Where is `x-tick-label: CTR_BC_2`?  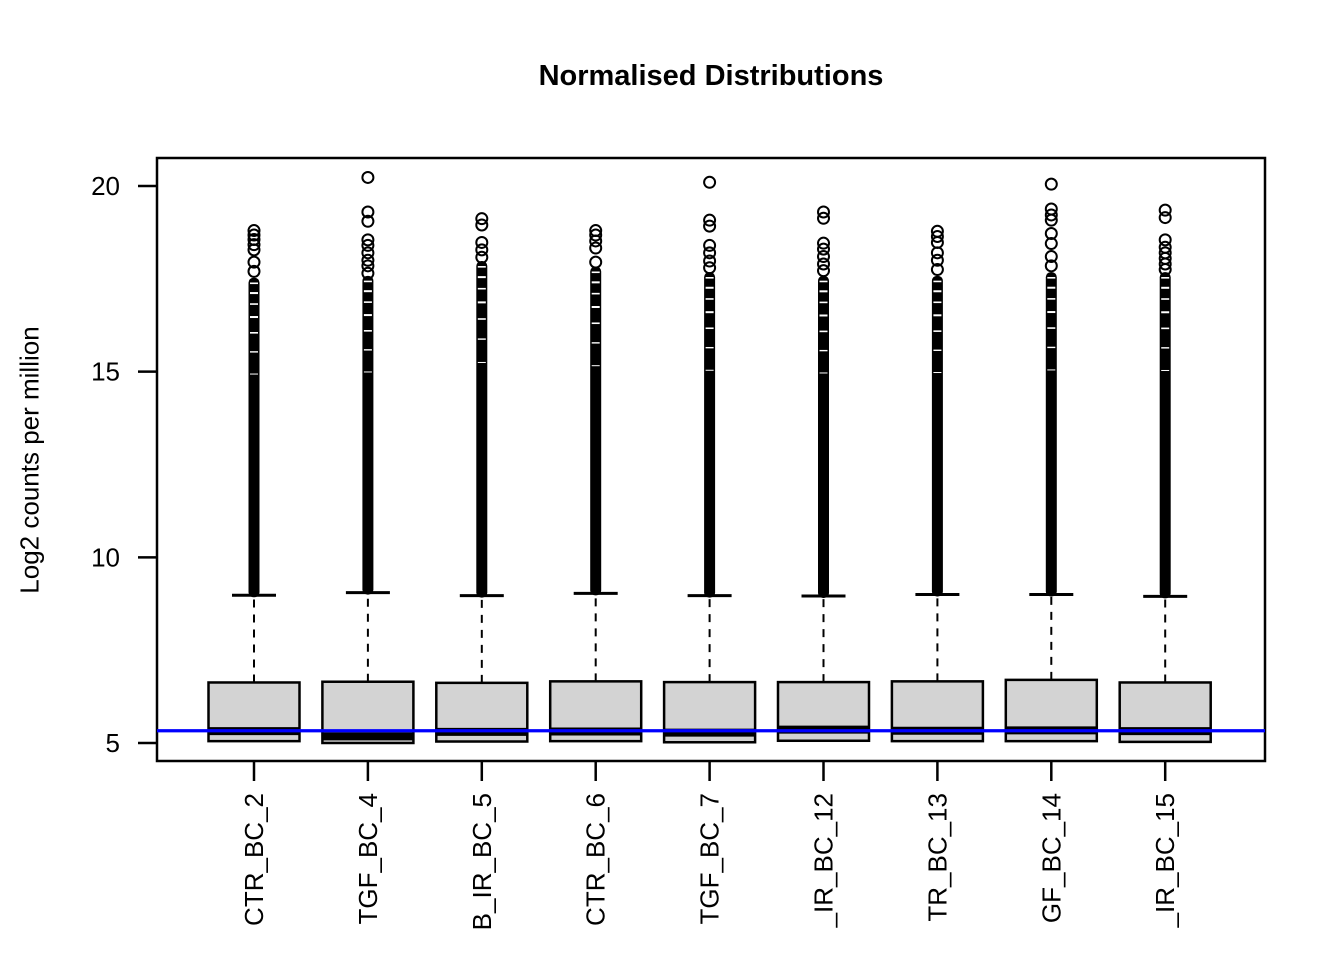 x-tick-label: CTR_BC_2 is located at coordinates (254, 859).